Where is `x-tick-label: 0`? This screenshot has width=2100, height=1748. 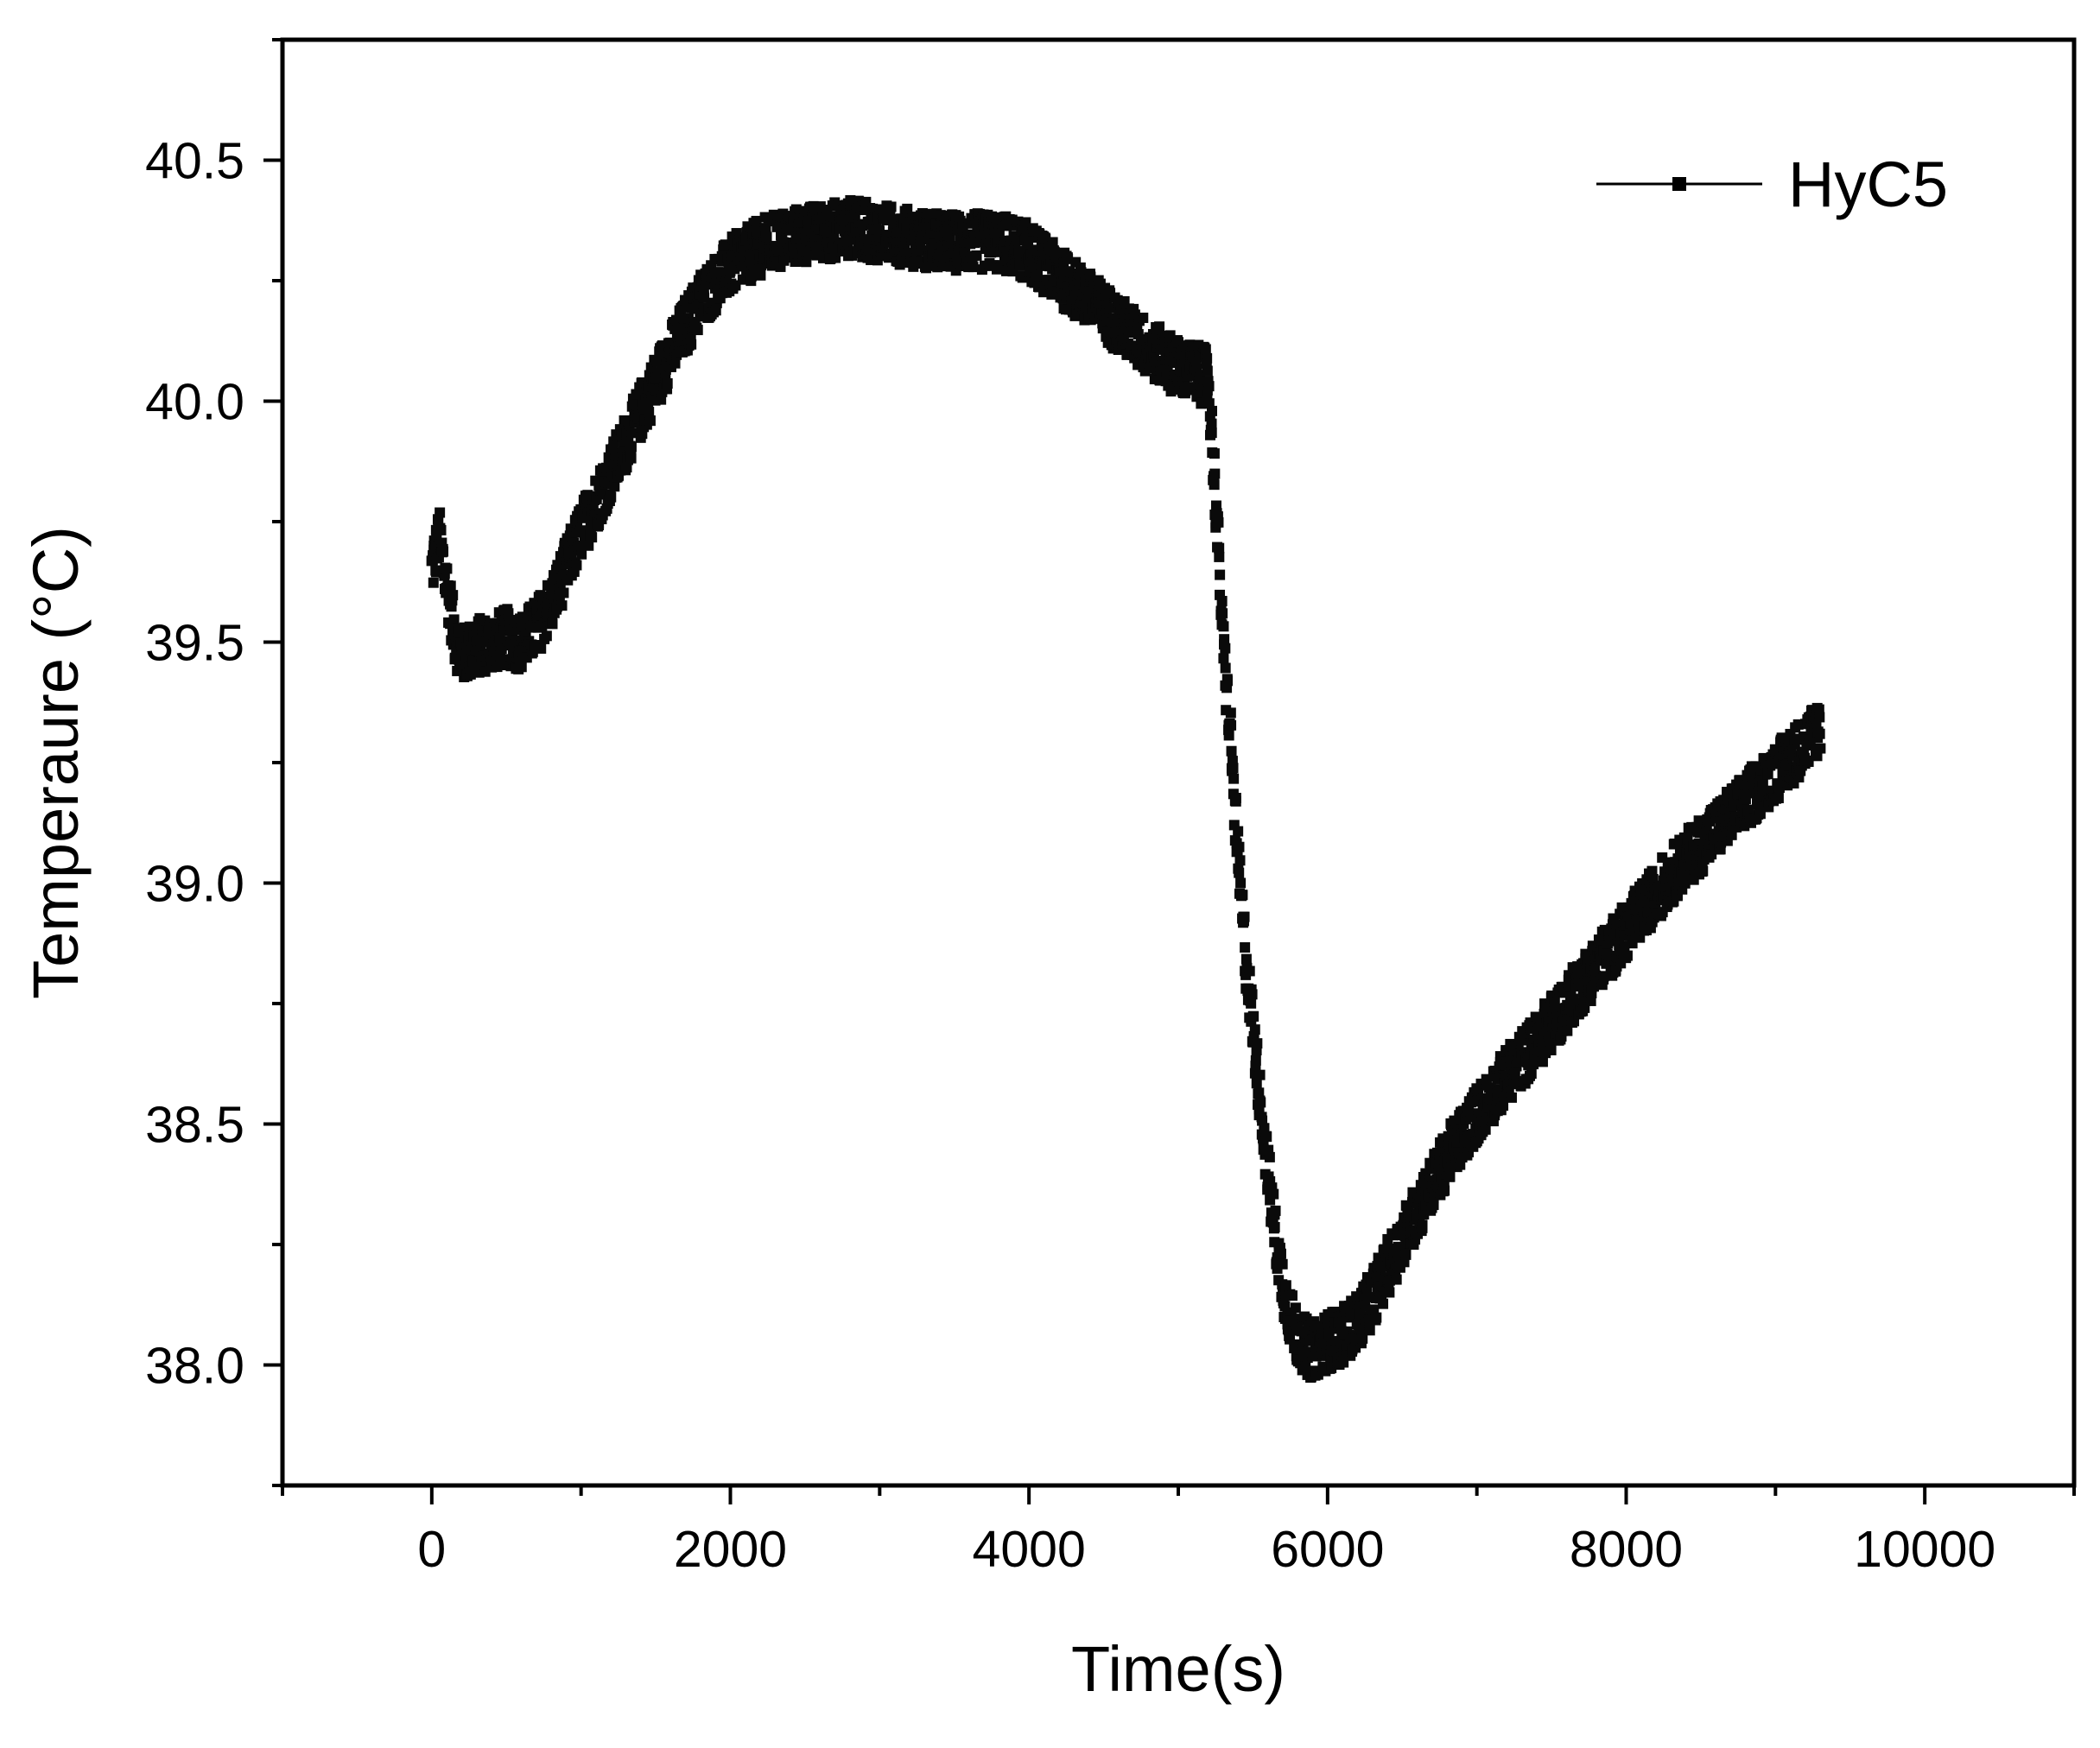 x-tick-label: 0 is located at coordinates (431, 1549).